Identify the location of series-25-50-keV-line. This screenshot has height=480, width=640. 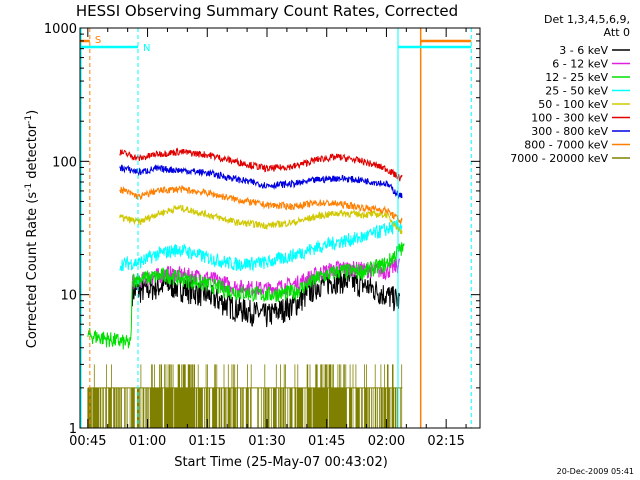
(261, 246).